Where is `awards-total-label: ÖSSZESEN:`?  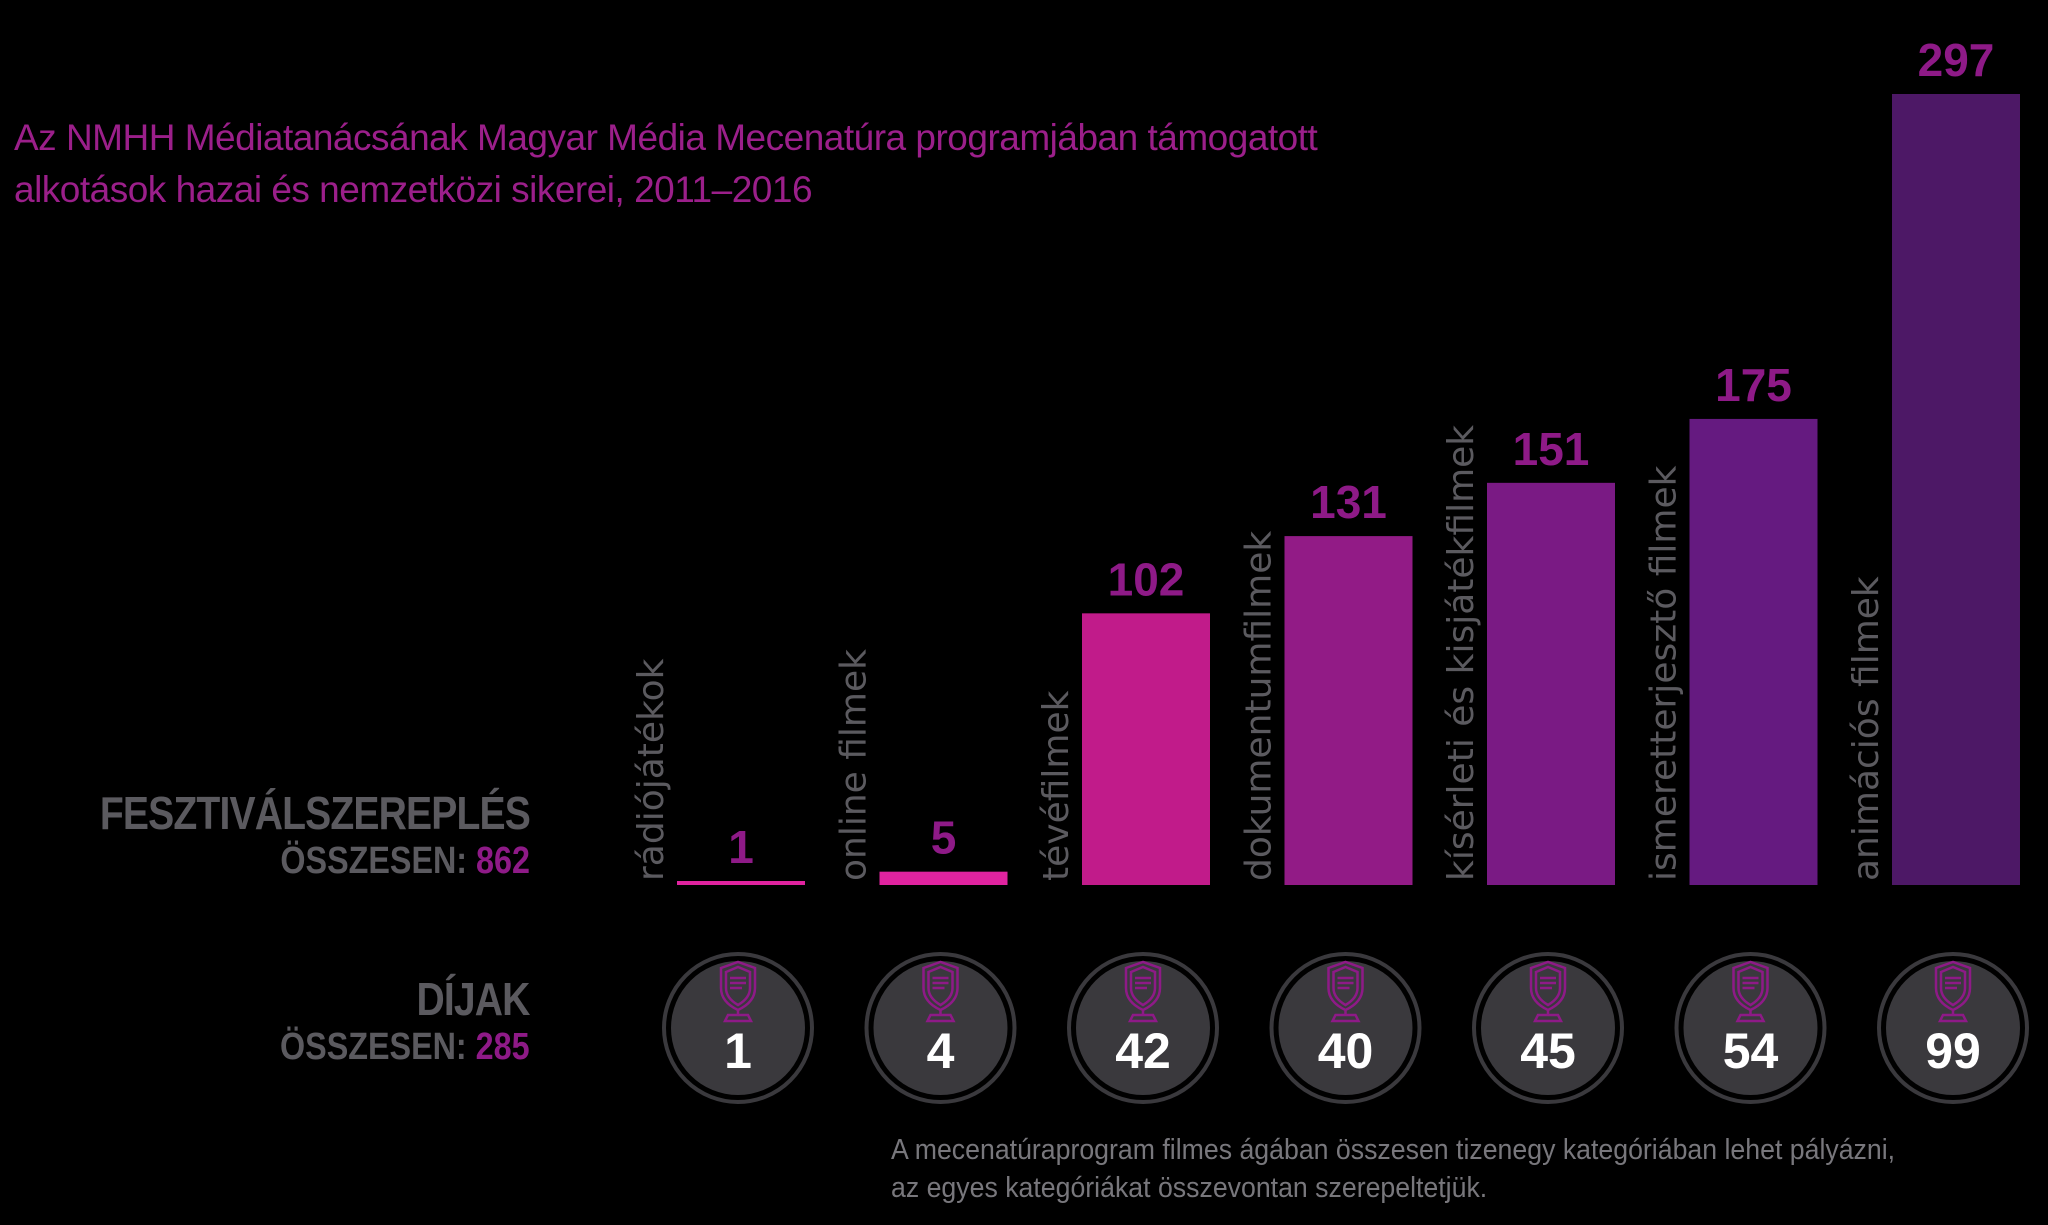 awards-total-label: ÖSSZESEN: is located at coordinates (374, 1047).